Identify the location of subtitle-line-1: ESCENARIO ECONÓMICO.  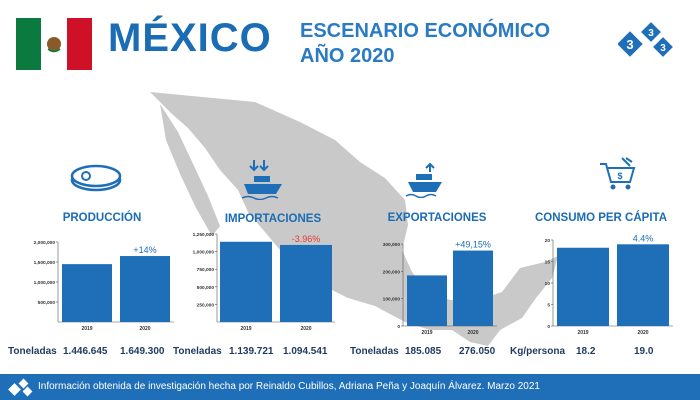
(425, 31).